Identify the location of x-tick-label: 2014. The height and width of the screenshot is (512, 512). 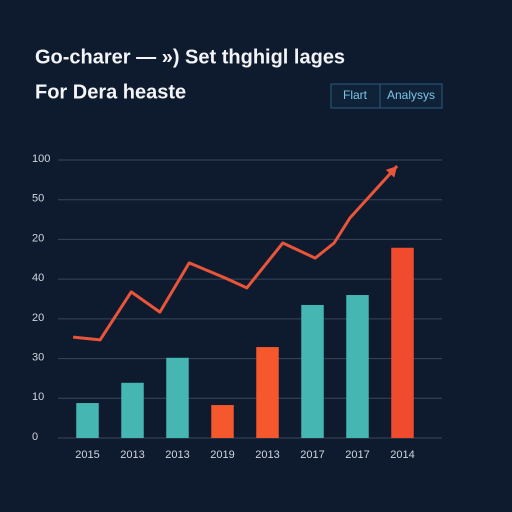
(402, 455).